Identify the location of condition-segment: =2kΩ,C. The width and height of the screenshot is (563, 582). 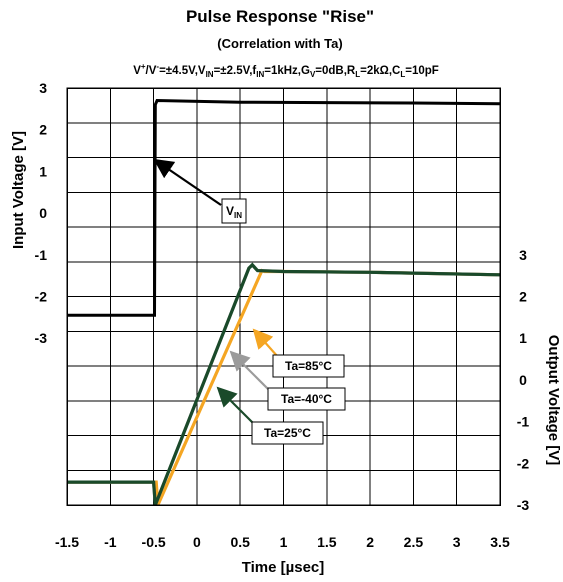
(380, 71).